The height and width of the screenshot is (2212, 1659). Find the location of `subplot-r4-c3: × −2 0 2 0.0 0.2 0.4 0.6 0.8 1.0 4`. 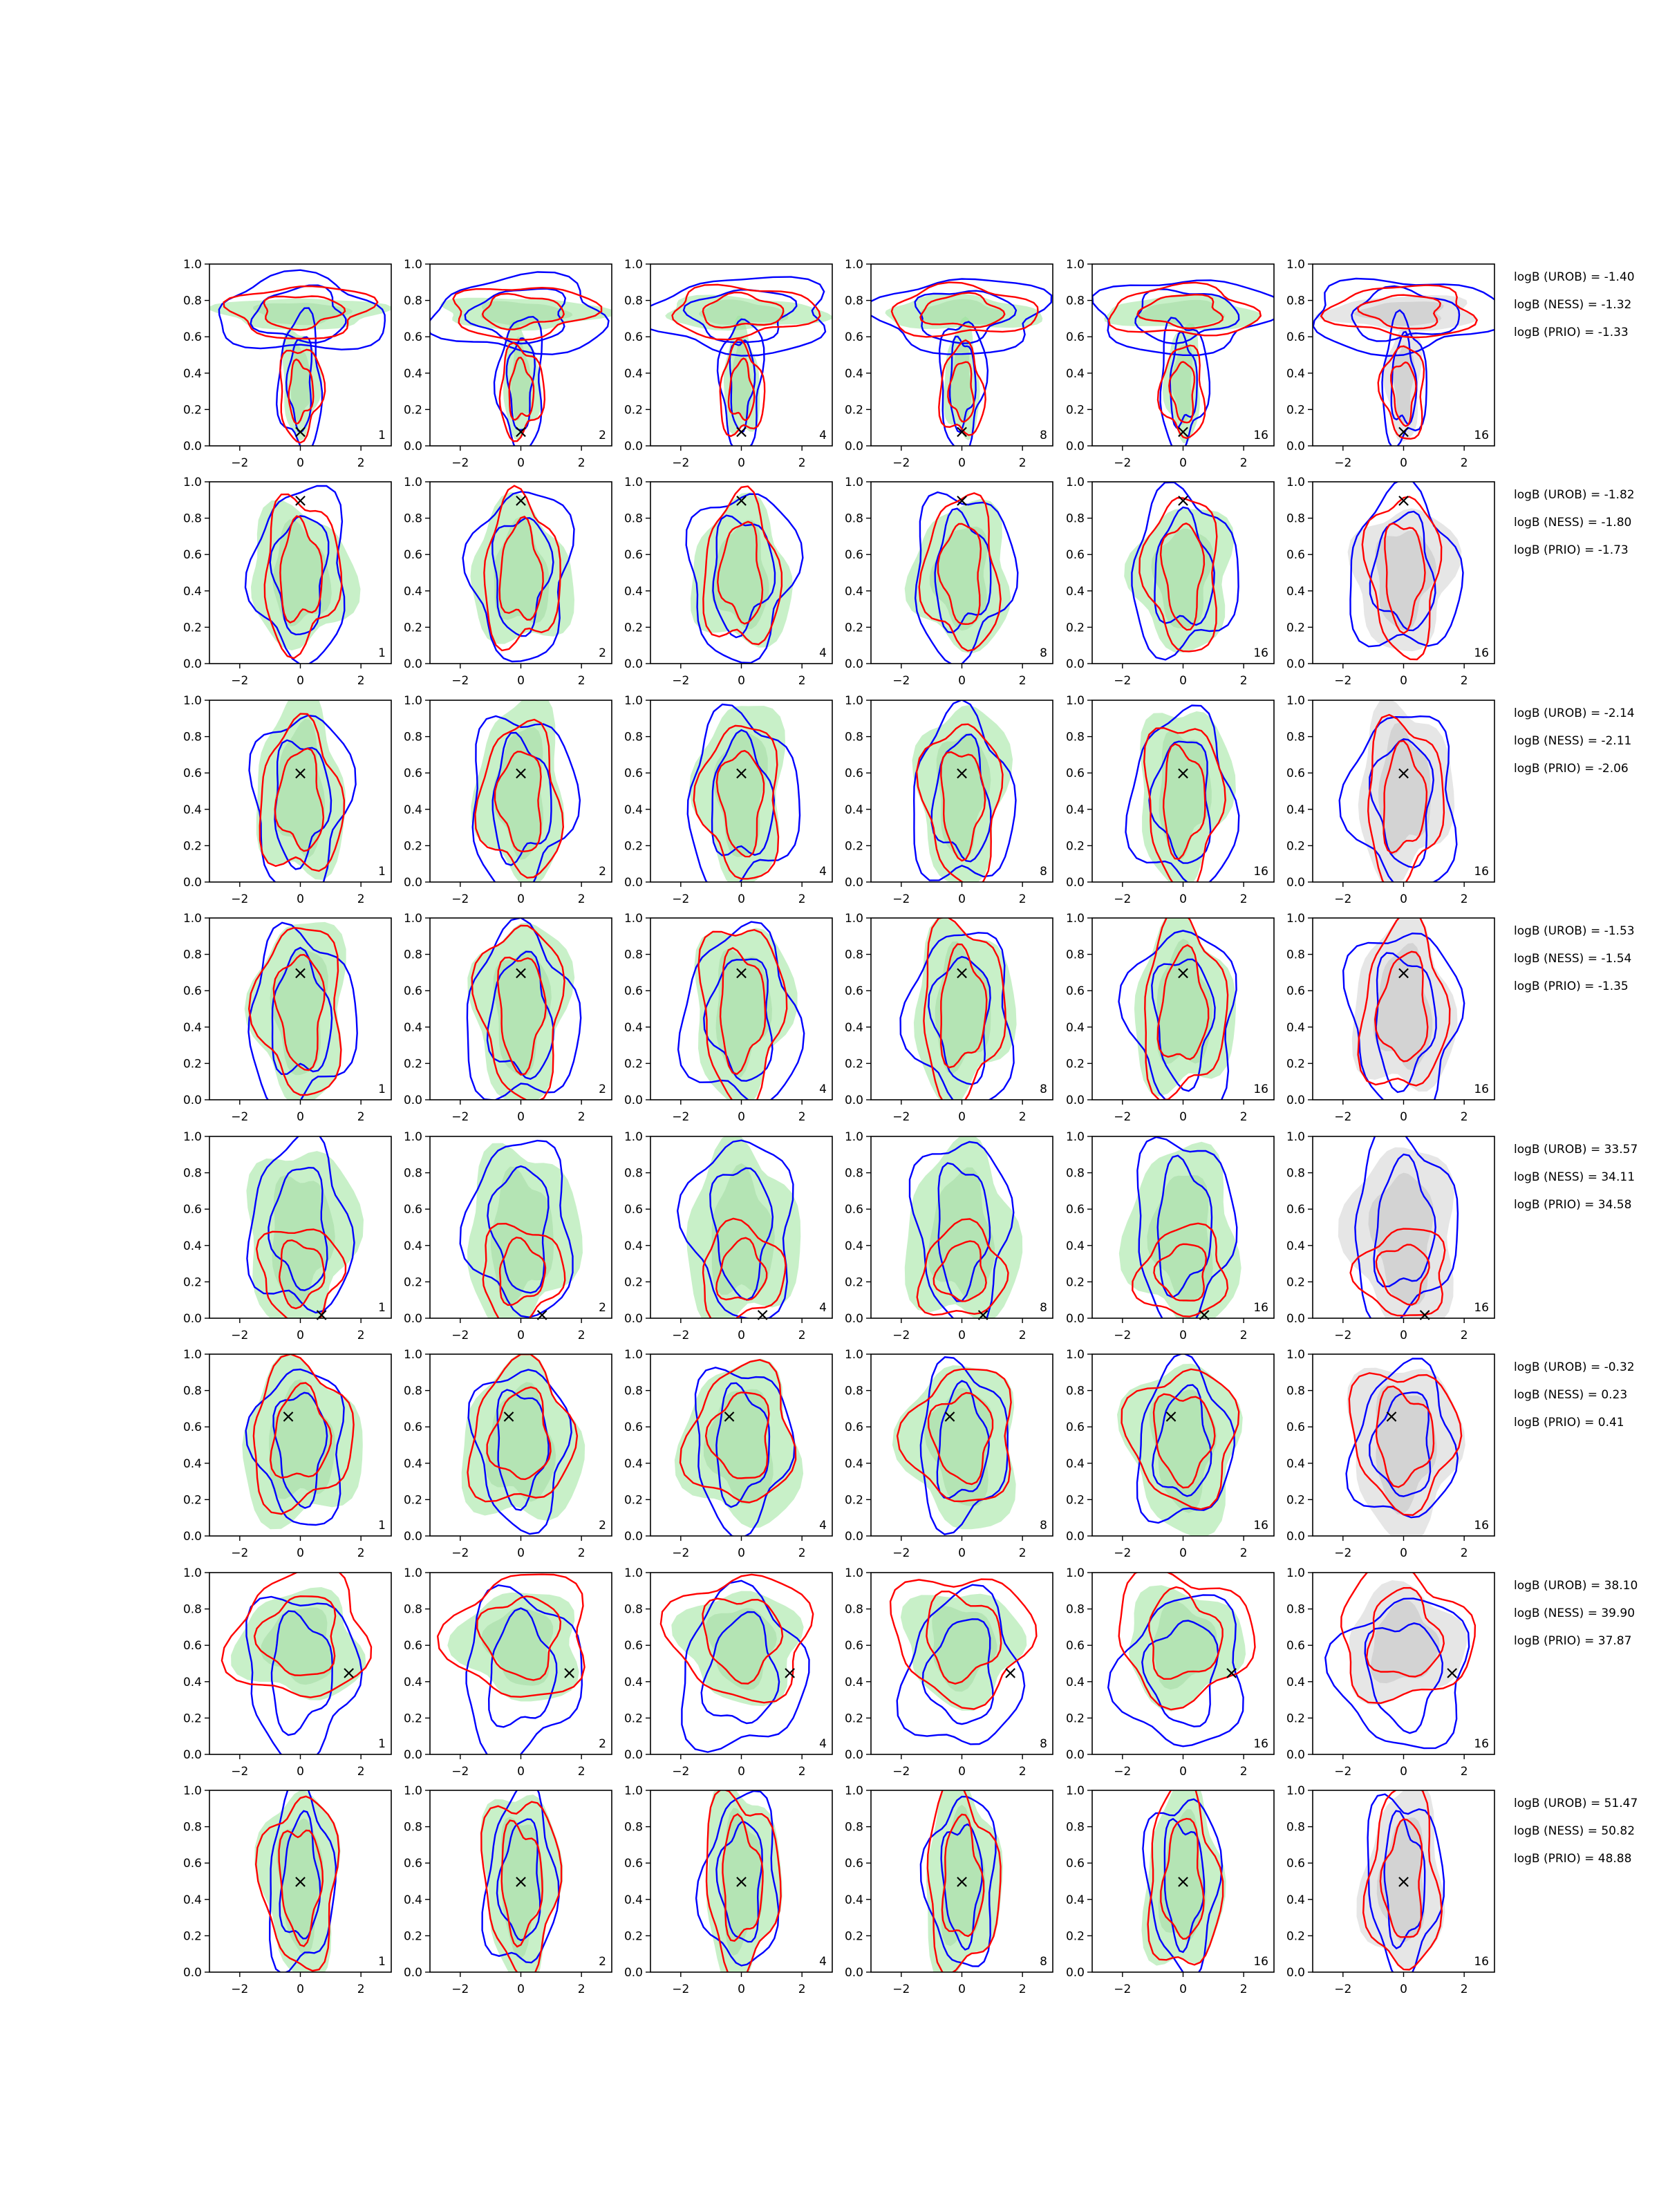

subplot-r4-c3: × −2 0 2 0.0 0.2 0.4 0.6 0.8 1.0 4 is located at coordinates (728, 1018).